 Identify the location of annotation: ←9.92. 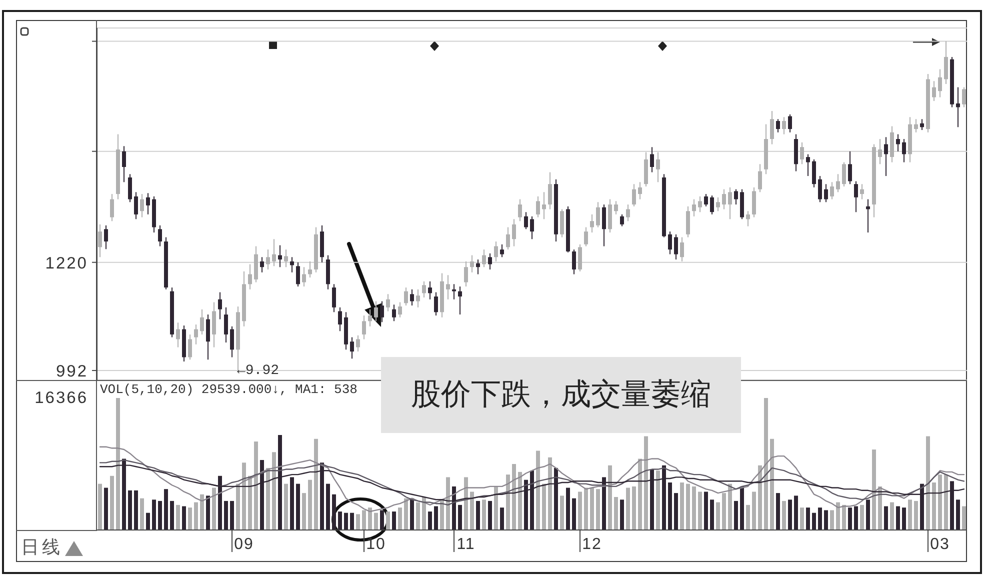
(258, 371).